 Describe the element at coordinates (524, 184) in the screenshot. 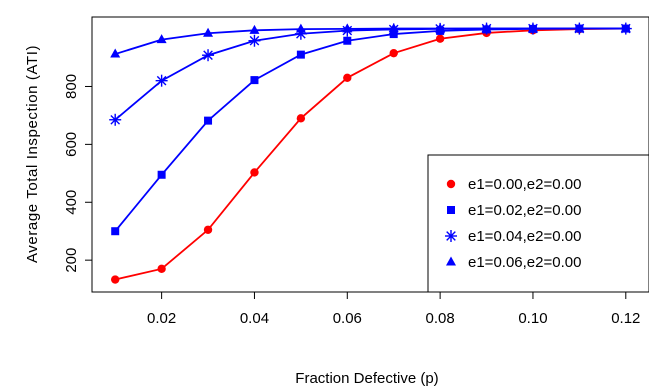

I see `legend-label: e1=0.00,e2=0.00` at that location.